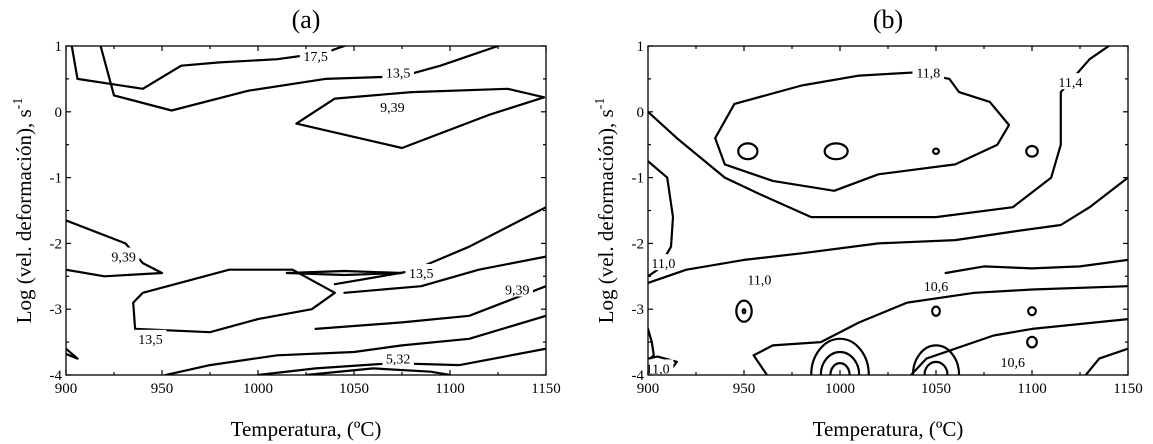 The width and height of the screenshot is (1153, 444). I want to click on contour-label: 11,4, so click(1070, 83).